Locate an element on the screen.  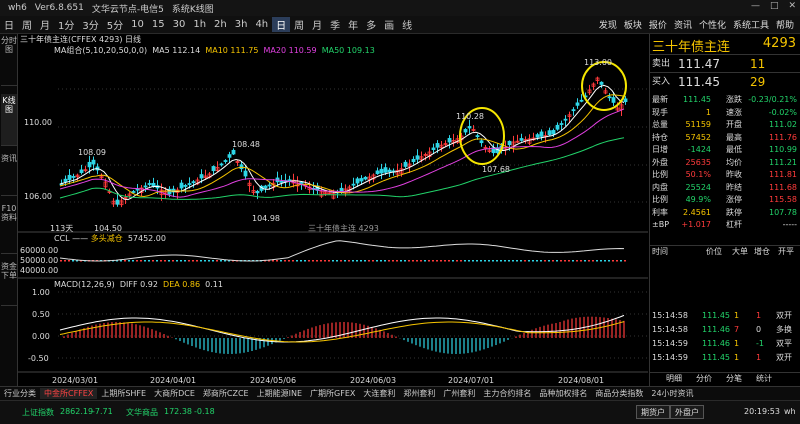
period-button: 1分 is located at coordinates (66, 26).